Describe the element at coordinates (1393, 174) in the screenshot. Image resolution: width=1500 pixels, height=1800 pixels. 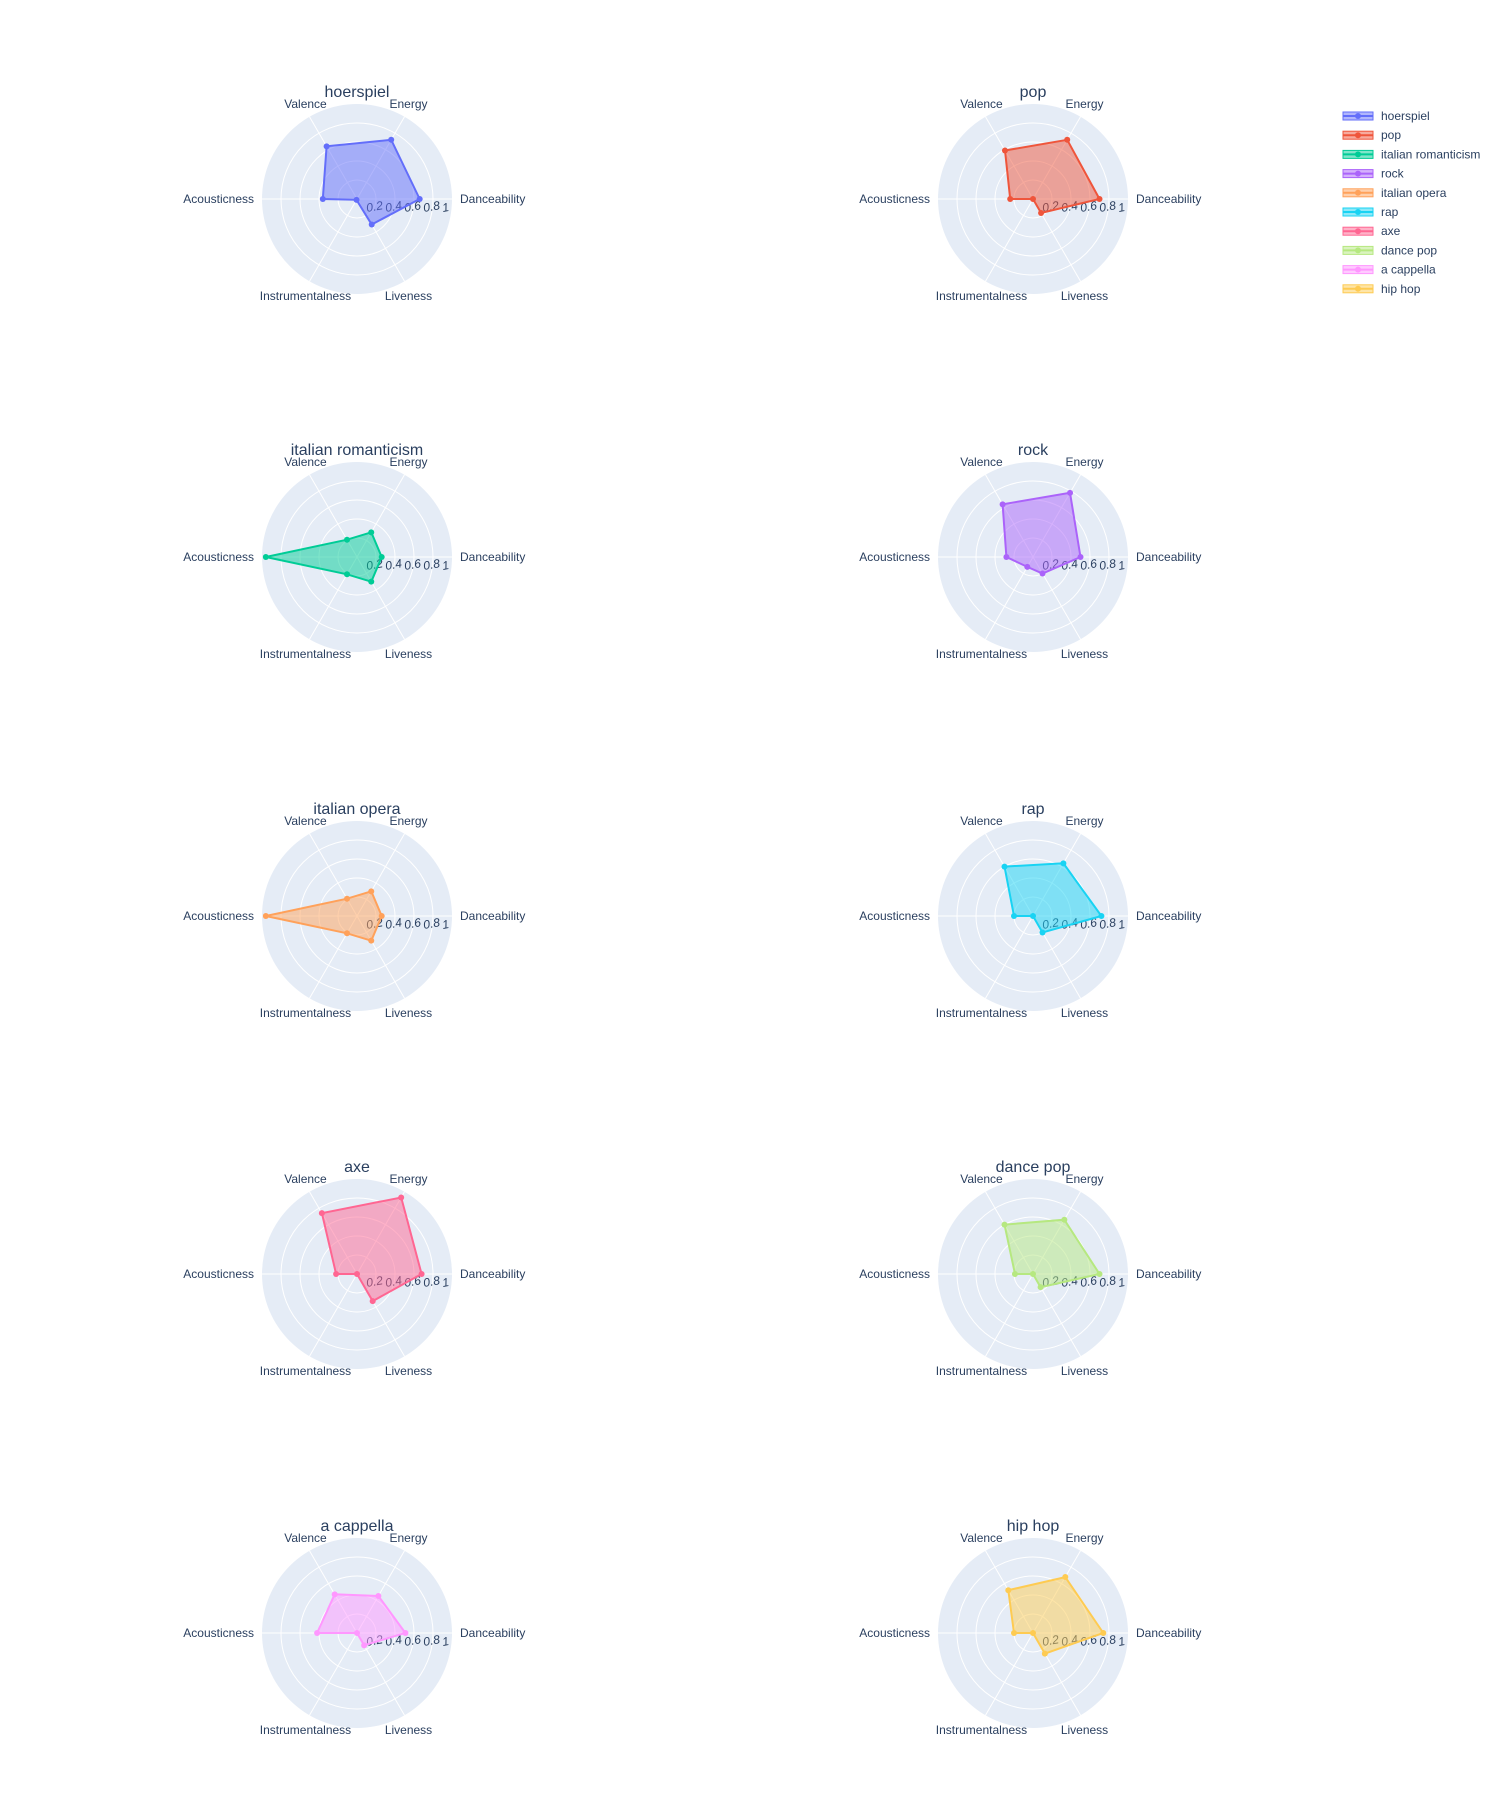
I see `legend-label: rock` at that location.